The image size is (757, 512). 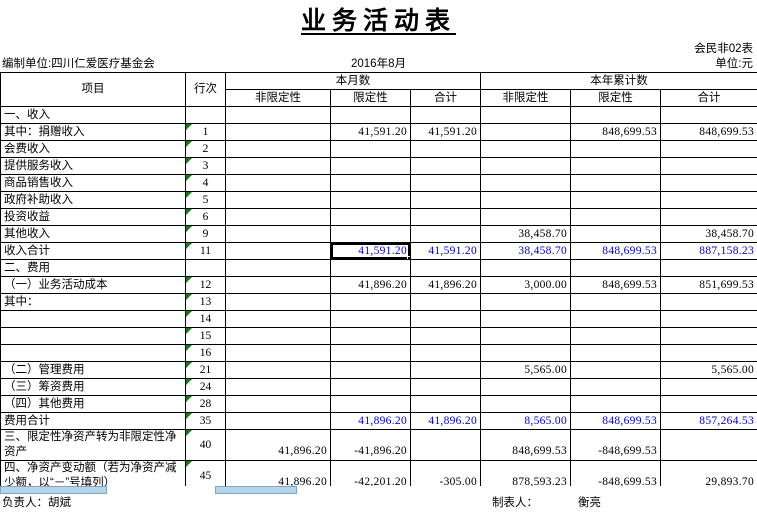 I want to click on cell-year-unrestricted: 3,000.00, so click(x=526, y=285).